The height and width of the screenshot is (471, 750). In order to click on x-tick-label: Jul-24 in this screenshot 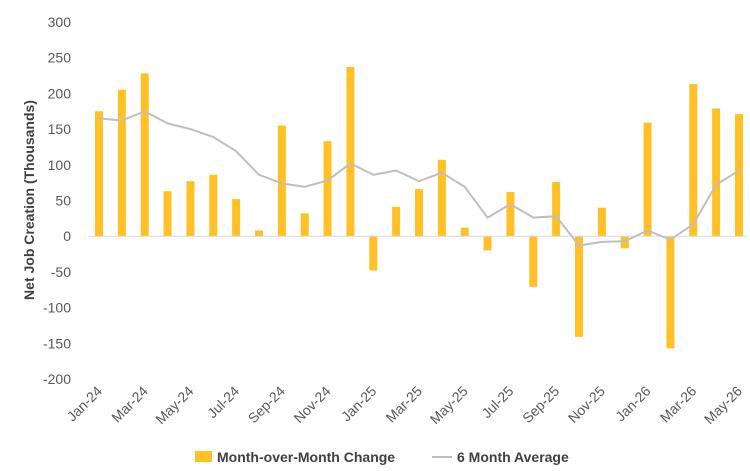, I will do `click(223, 402)`.